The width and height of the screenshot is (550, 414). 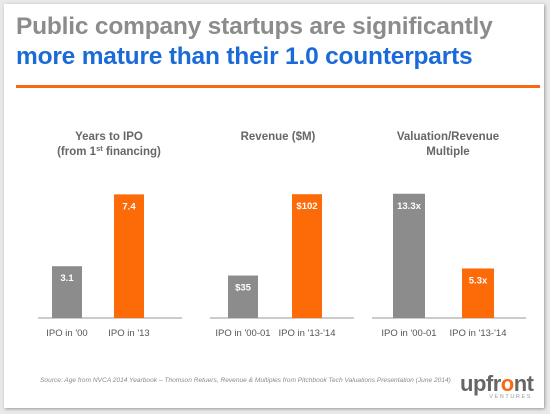 What do you see at coordinates (409, 206) in the screenshot?
I see `data-label-3-1: 13.3x` at bounding box center [409, 206].